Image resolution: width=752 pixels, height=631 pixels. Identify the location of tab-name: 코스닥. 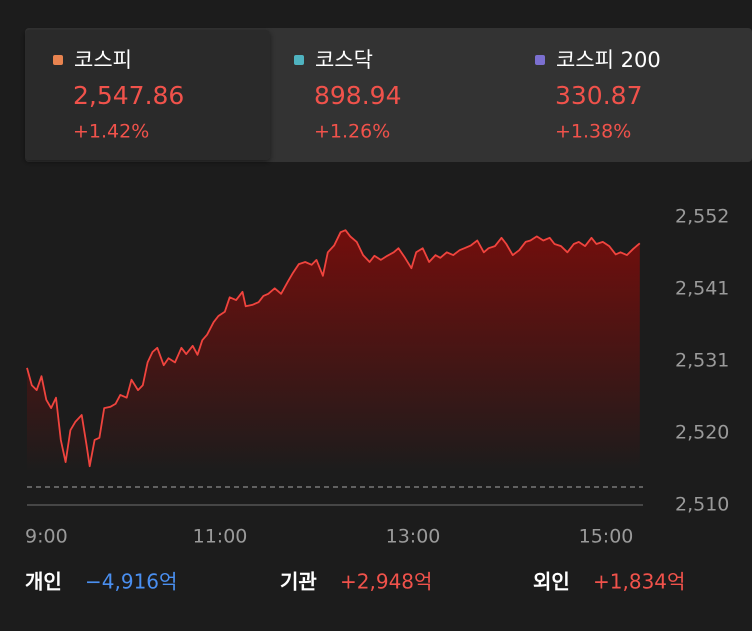
(344, 60).